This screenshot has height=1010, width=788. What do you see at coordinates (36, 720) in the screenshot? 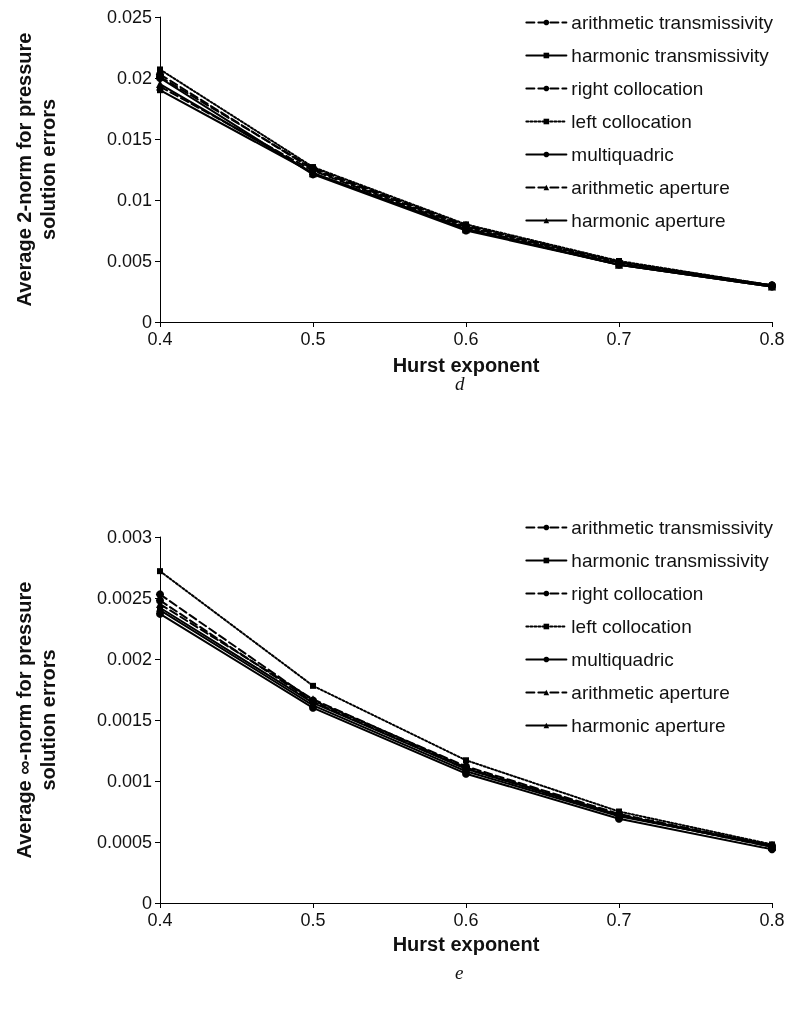
I see `y-axis-title: Average ∞-norm for pressure solution errors` at bounding box center [36, 720].